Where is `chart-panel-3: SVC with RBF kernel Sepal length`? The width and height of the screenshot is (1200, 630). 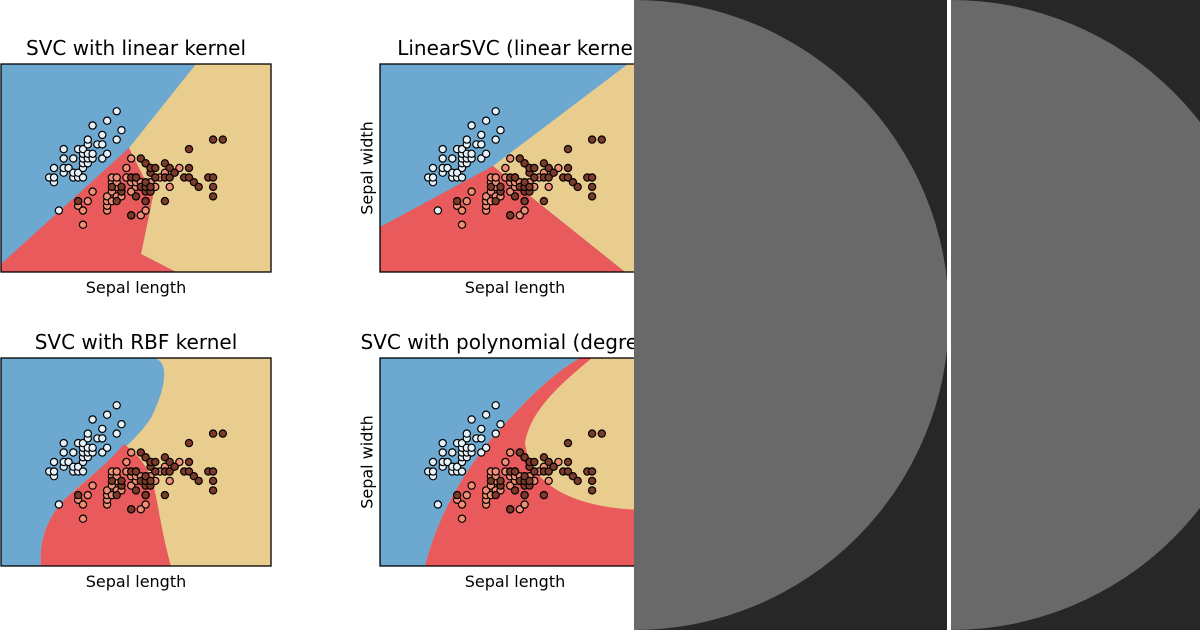
chart-panel-3: SVC with RBF kernel Sepal length is located at coordinates (136, 460).